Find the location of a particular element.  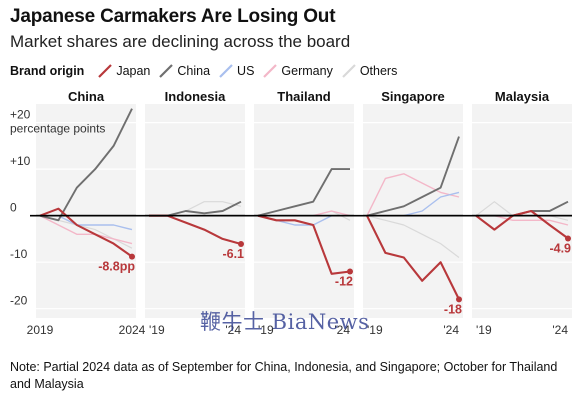

panel-title: China is located at coordinates (86, 96).